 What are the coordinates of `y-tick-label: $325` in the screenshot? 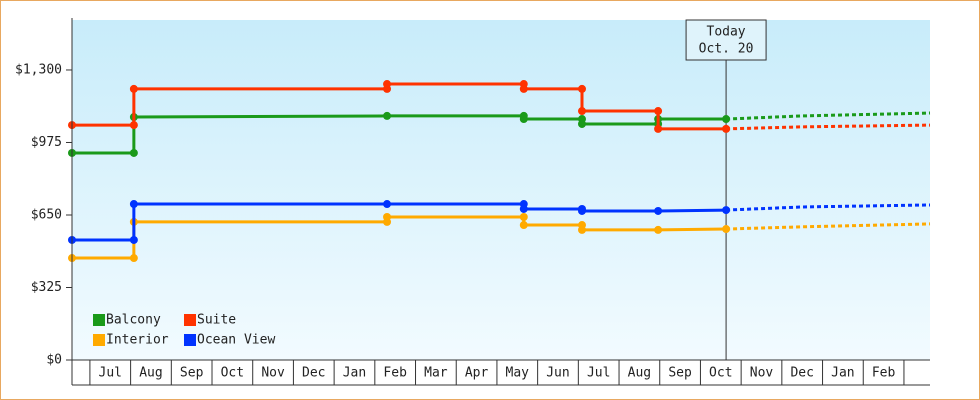 It's located at (46, 287).